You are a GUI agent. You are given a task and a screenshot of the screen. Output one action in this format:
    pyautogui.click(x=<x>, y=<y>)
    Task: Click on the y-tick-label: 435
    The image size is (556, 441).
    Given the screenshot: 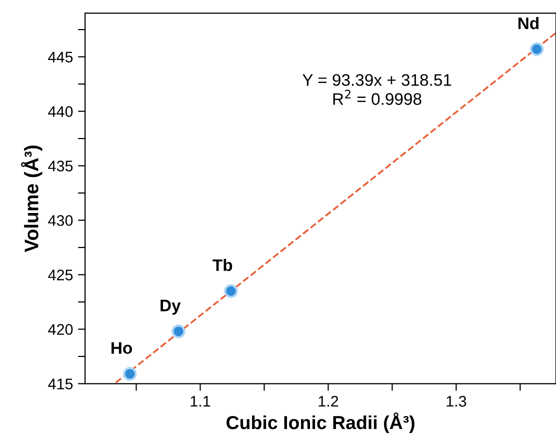 What is the action you would take?
    pyautogui.click(x=60, y=166)
    